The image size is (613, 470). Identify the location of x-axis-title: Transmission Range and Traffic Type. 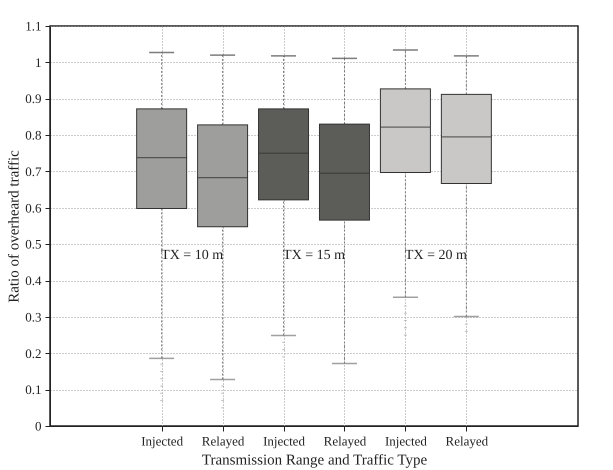
(315, 460).